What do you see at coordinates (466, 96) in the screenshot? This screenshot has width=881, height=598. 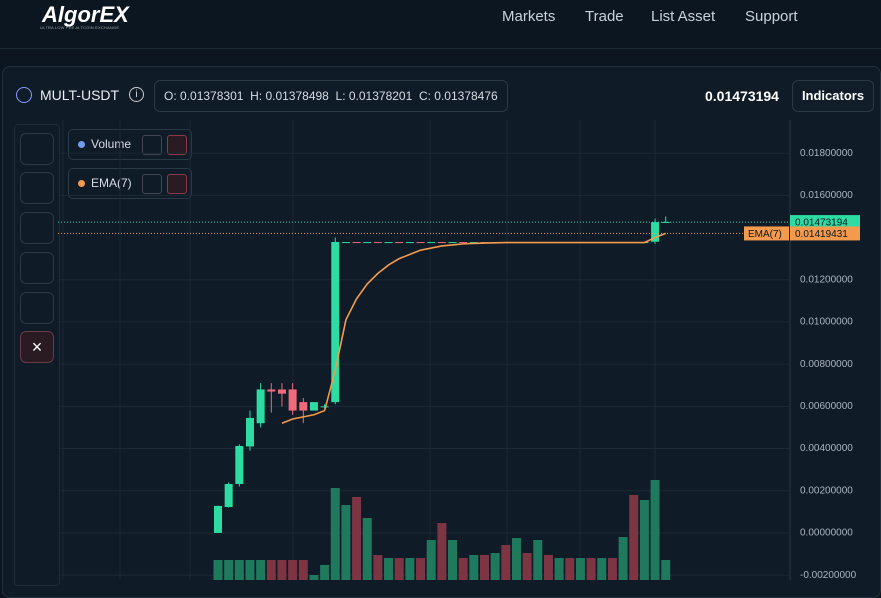 I see `ohlc-value: 0.01378476` at bounding box center [466, 96].